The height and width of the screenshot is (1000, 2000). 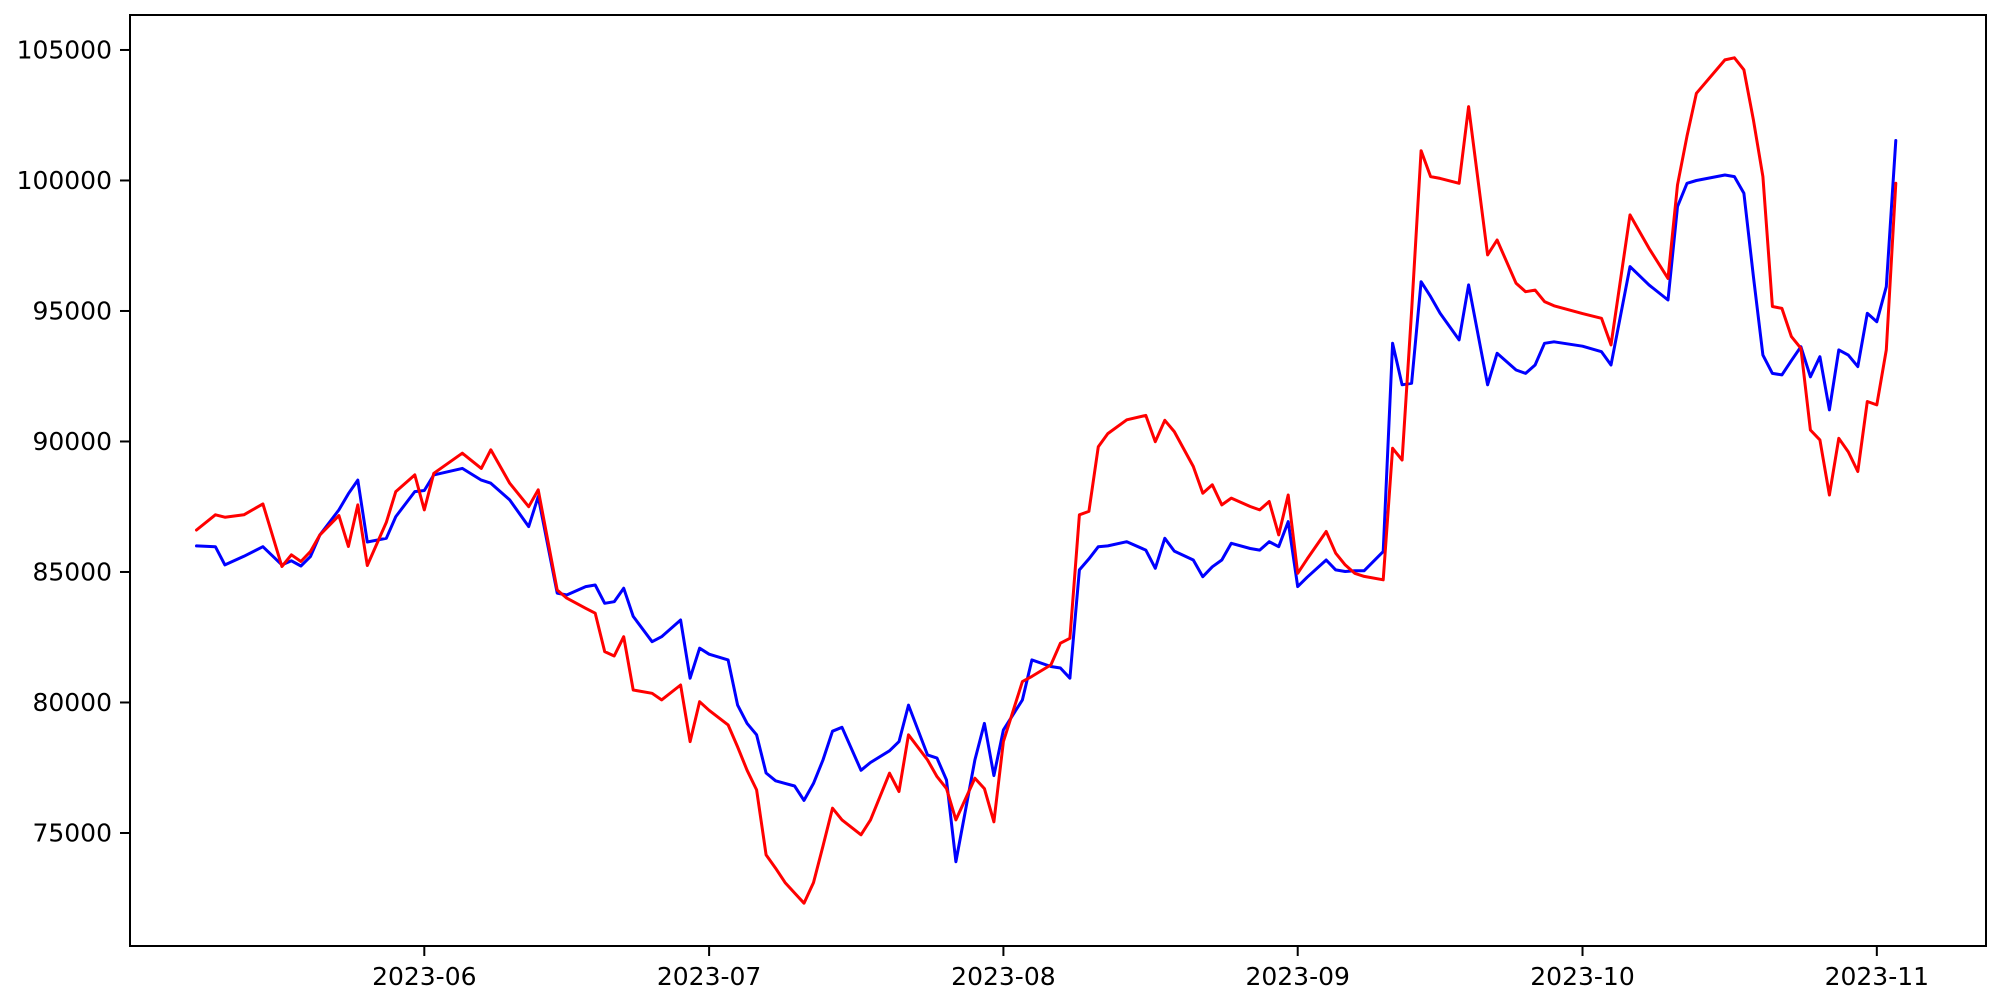 What do you see at coordinates (424, 976) in the screenshot?
I see `x-axis-tick-label: 2023-06` at bounding box center [424, 976].